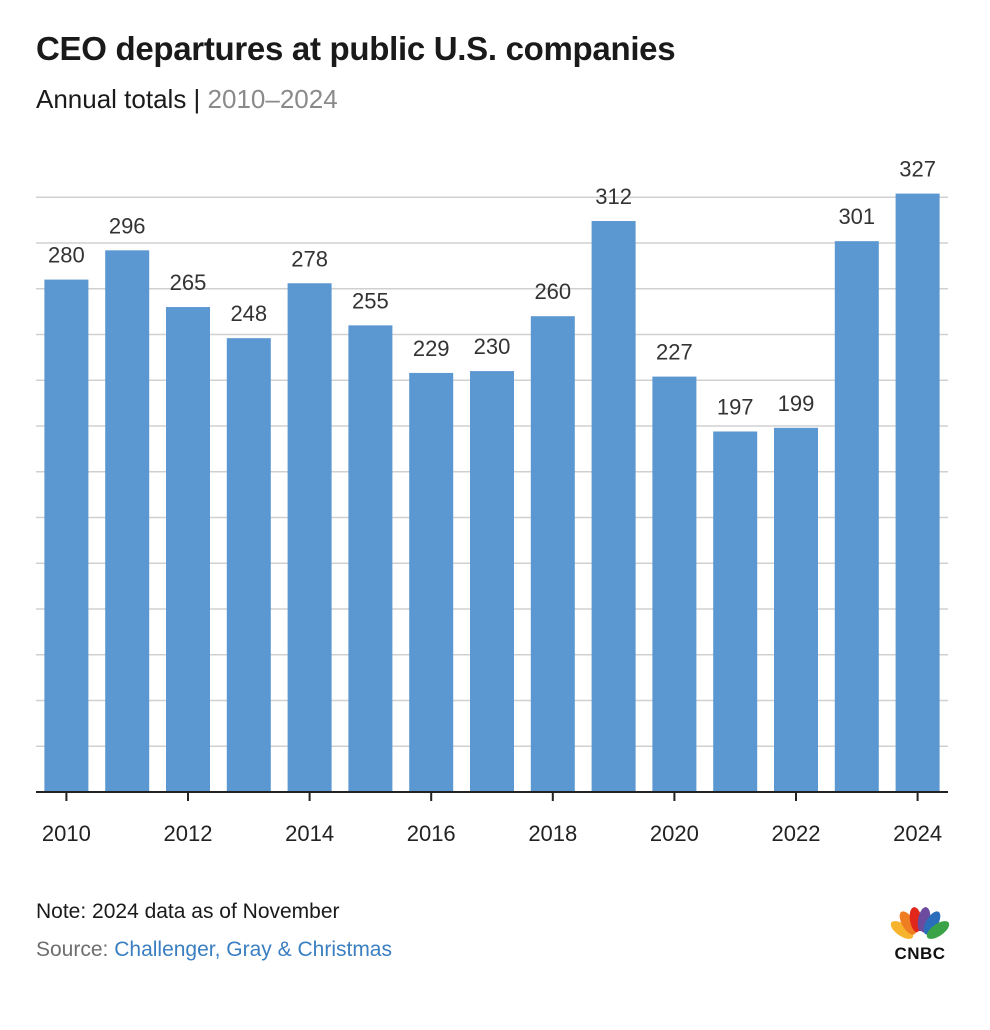 This screenshot has width=990, height=1030. Describe the element at coordinates (492, 581) in the screenshot. I see `bar-2017` at that location.